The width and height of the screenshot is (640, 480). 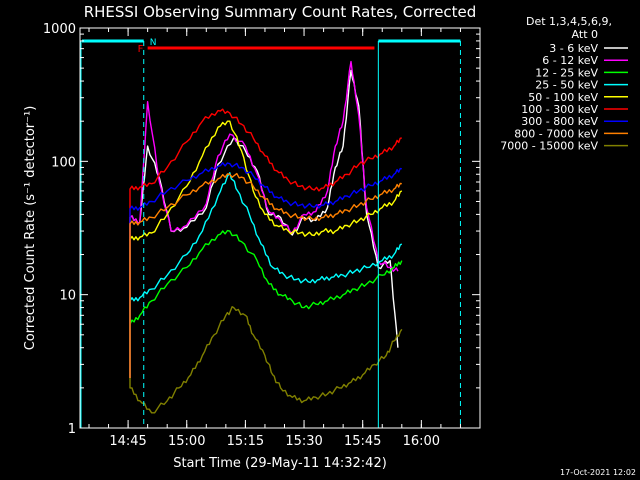 I want to click on y-tick-label: 100, so click(x=63, y=162).